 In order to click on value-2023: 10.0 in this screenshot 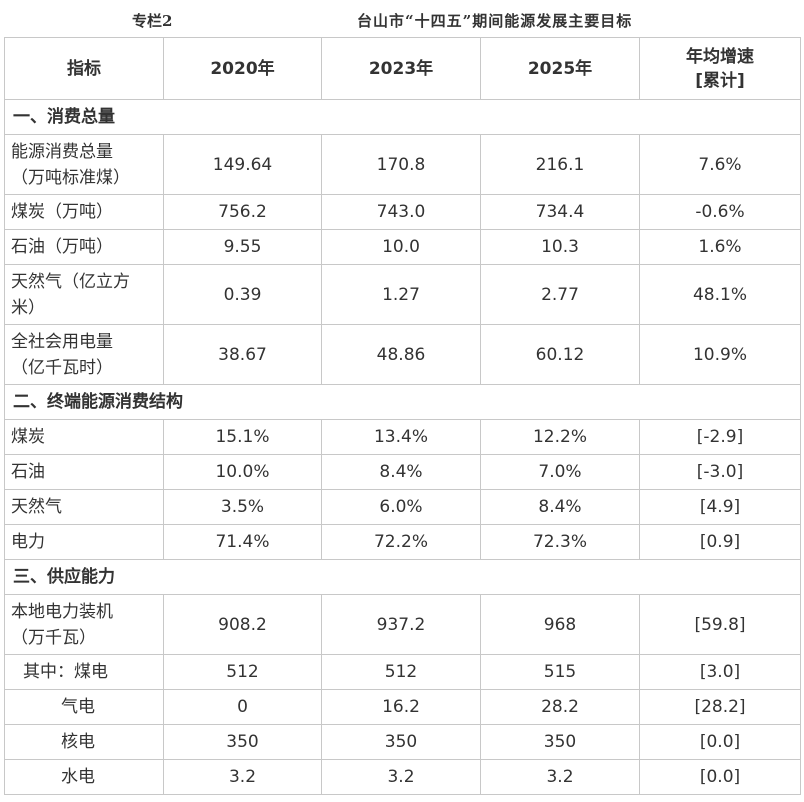, I will do `click(401, 247)`.